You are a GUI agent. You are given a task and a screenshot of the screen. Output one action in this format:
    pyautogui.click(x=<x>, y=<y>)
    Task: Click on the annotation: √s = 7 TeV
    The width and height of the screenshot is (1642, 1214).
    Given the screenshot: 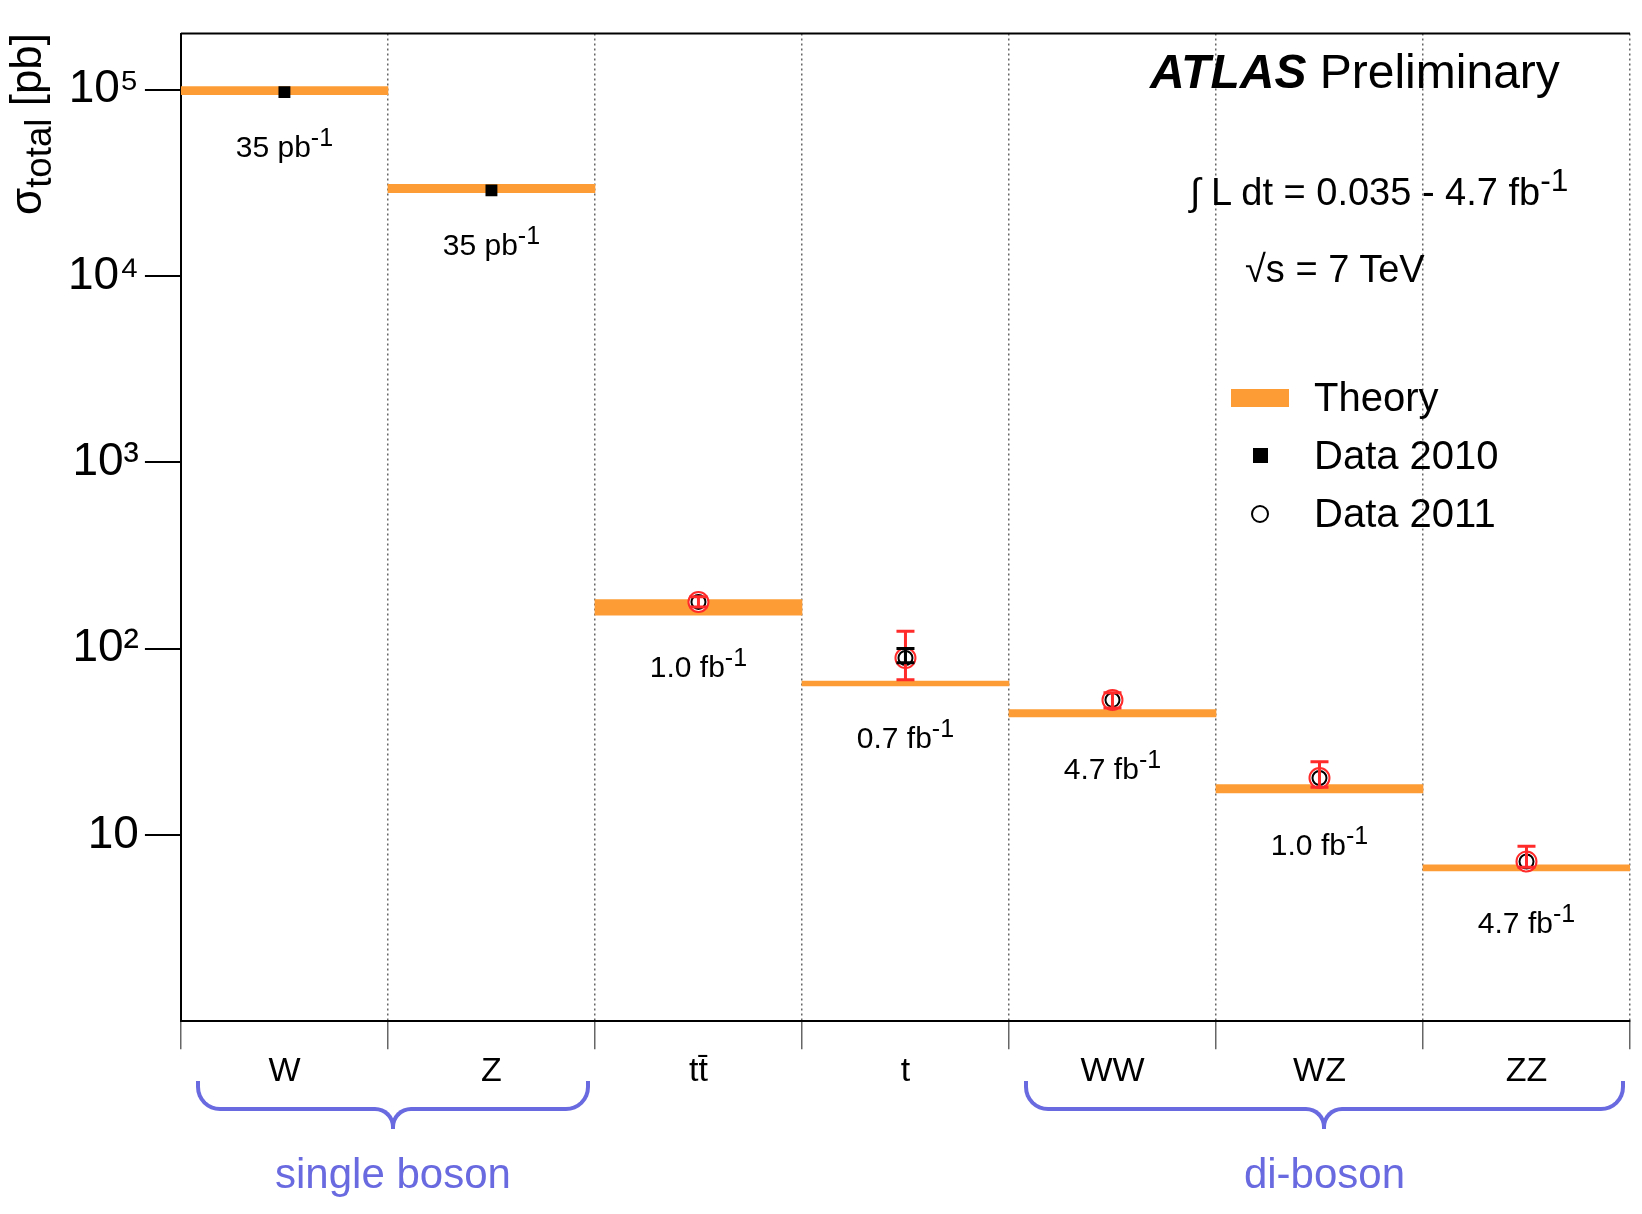 What is the action you would take?
    pyautogui.click(x=1335, y=269)
    